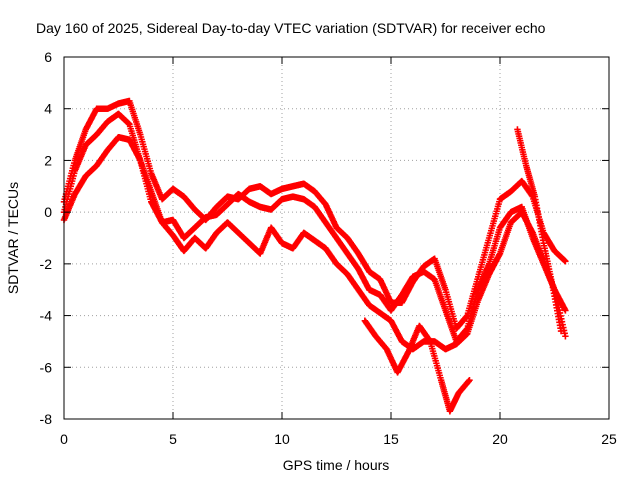 This screenshot has height=480, width=640. I want to click on x-tick-label: 5, so click(173, 439).